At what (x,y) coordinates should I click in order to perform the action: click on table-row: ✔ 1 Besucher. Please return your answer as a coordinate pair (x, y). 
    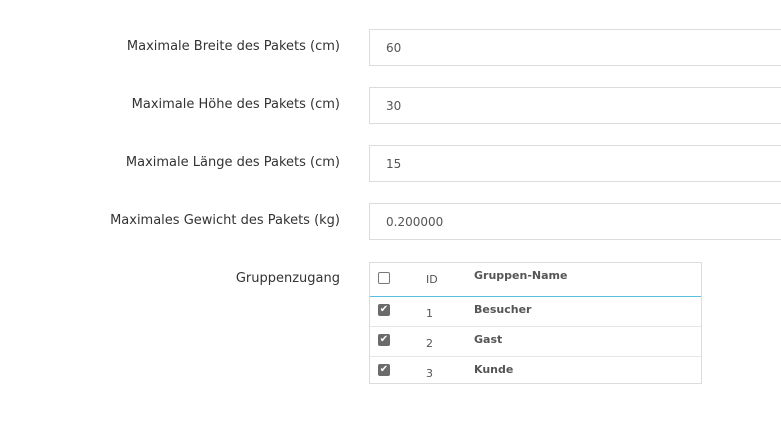
    Looking at the image, I should click on (535, 312).